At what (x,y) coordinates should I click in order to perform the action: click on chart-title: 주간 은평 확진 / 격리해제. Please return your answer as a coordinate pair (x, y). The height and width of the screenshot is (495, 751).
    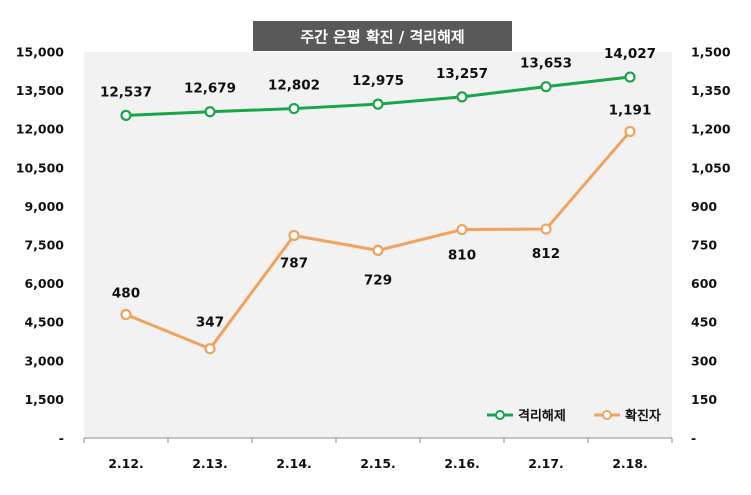
    Looking at the image, I should click on (382, 37).